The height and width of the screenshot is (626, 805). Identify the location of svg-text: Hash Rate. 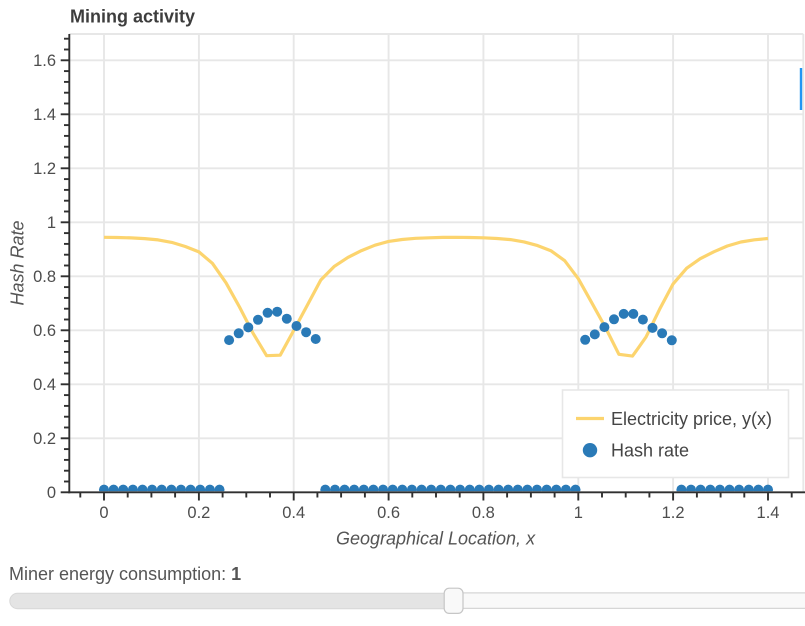
(18, 262).